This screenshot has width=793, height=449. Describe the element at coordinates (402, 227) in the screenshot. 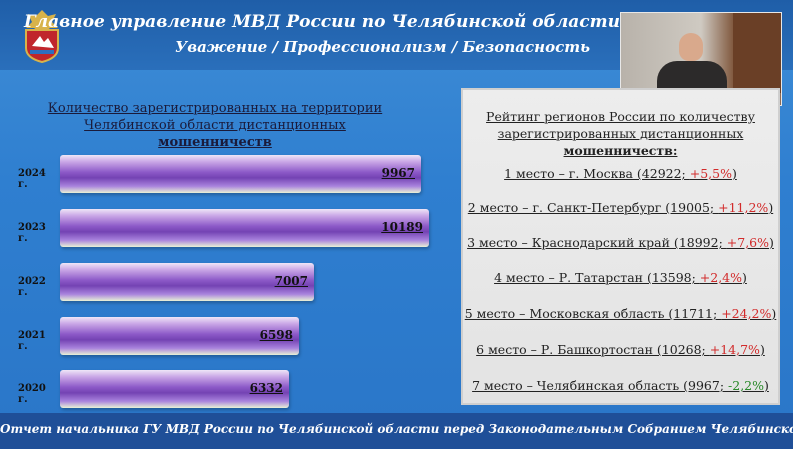

I see `data-label: 10189` at that location.